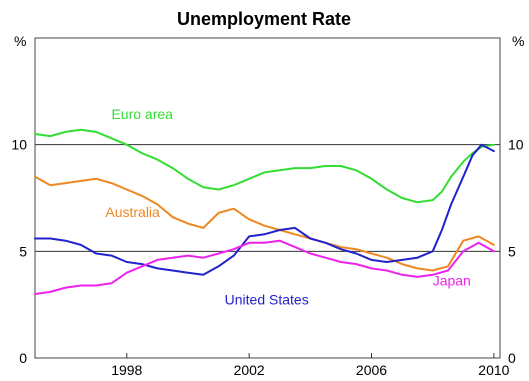  I want to click on series-label-japan: Japan, so click(452, 280).